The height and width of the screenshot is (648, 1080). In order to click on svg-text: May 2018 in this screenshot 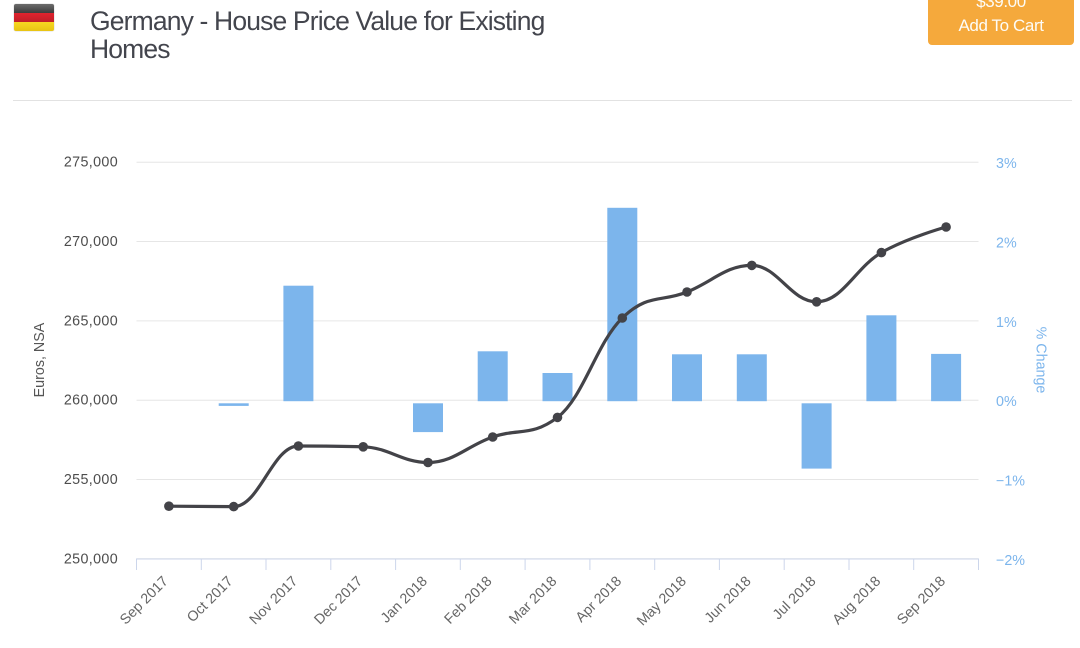, I will do `click(662, 601)`.